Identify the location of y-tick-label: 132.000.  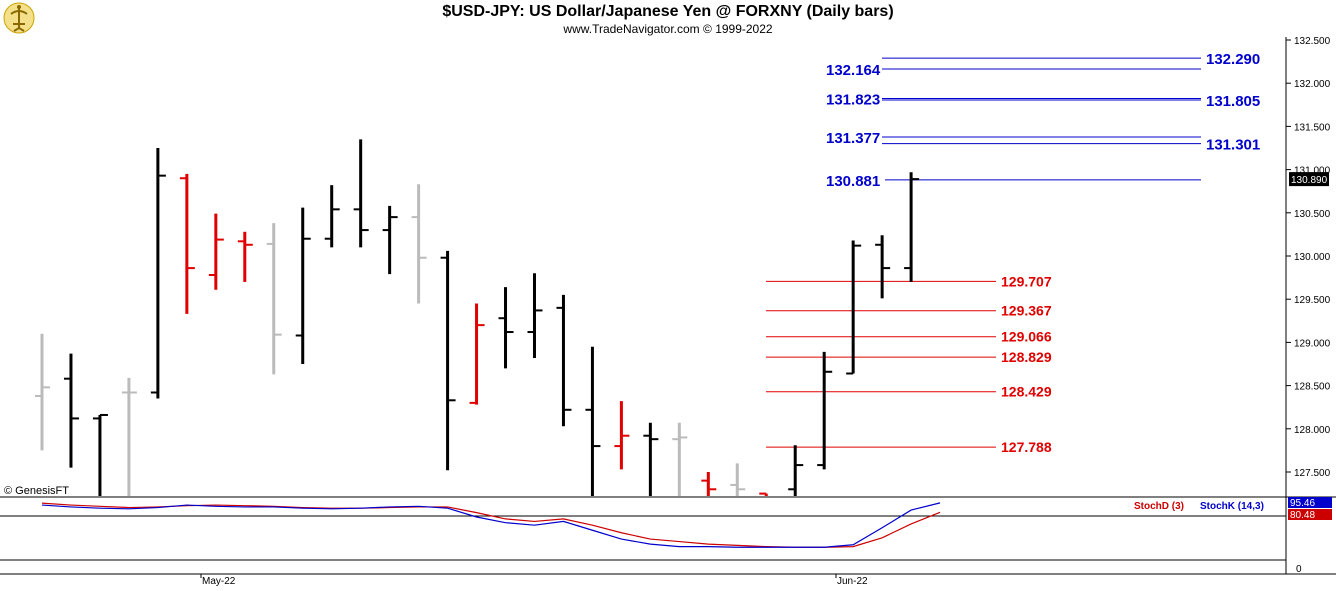
(1312, 84).